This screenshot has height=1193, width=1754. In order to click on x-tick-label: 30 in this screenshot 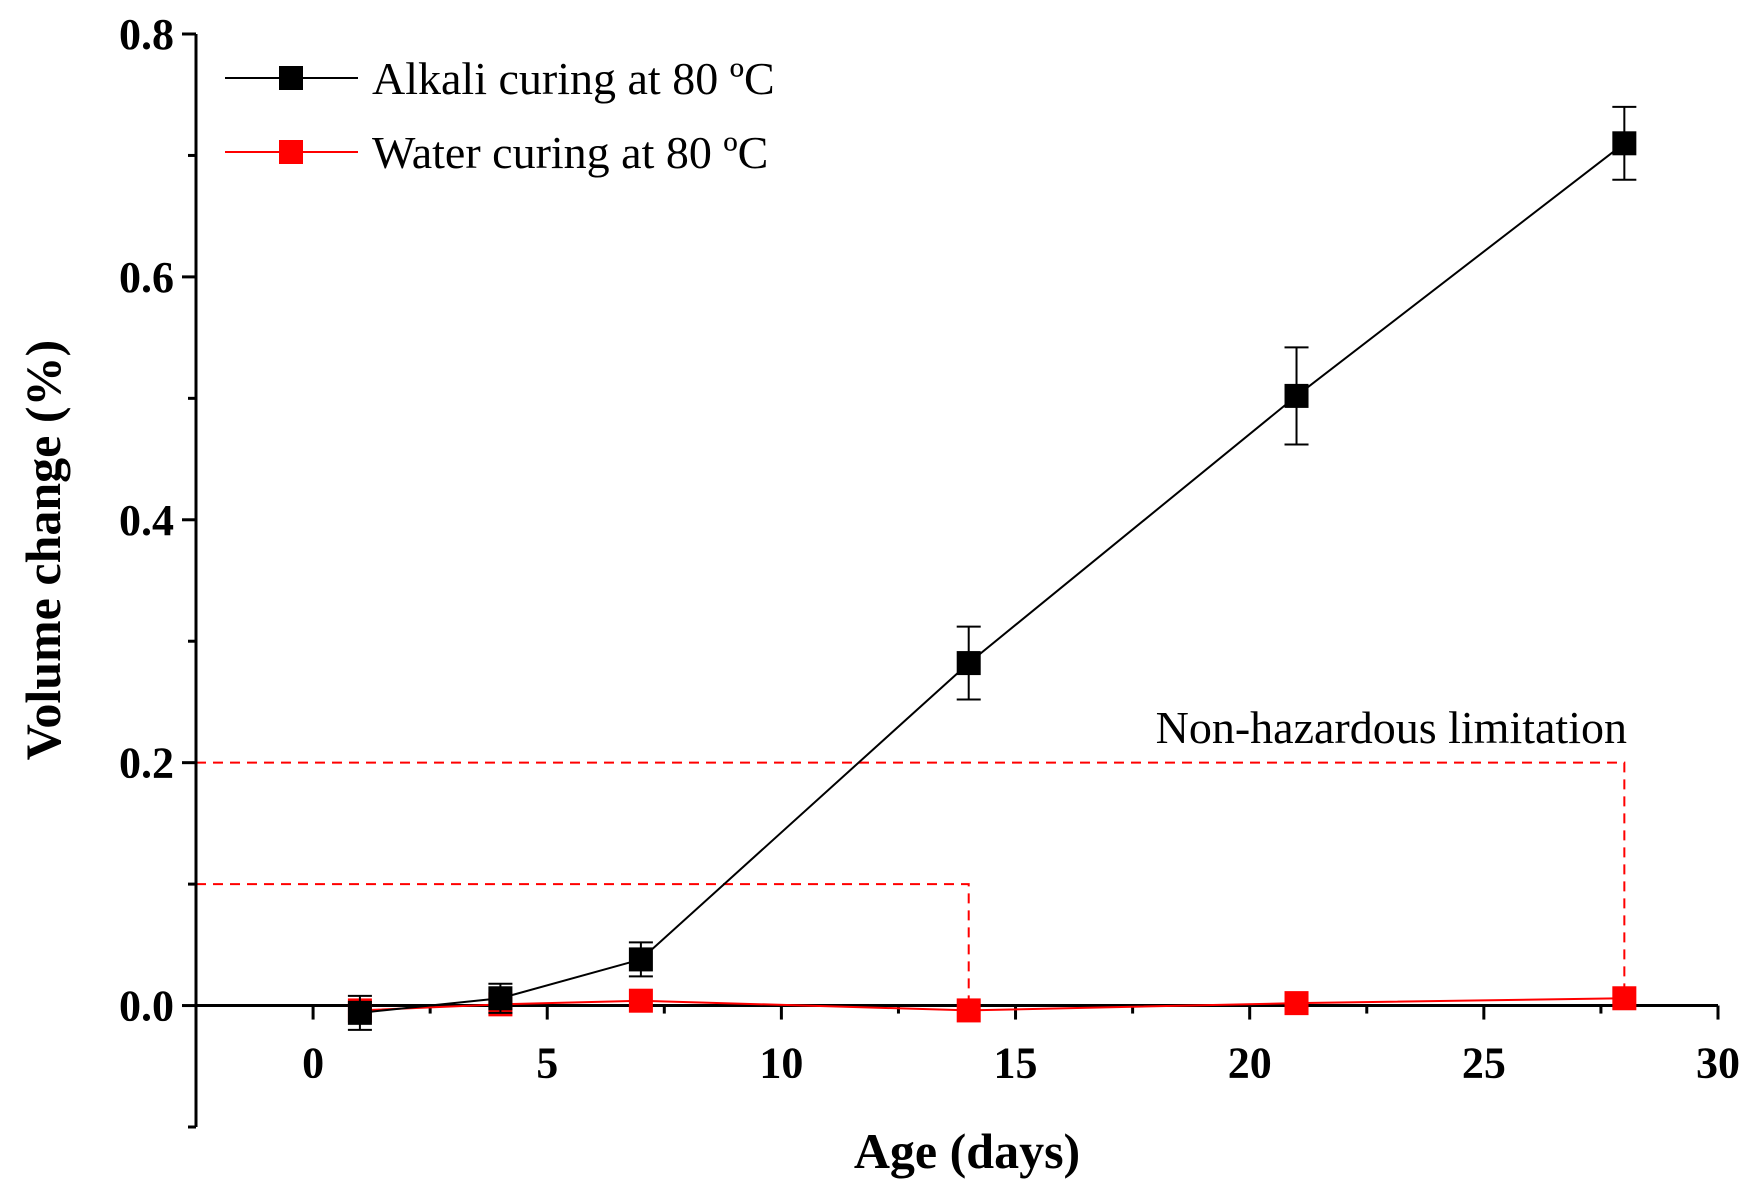, I will do `click(1718, 1063)`.